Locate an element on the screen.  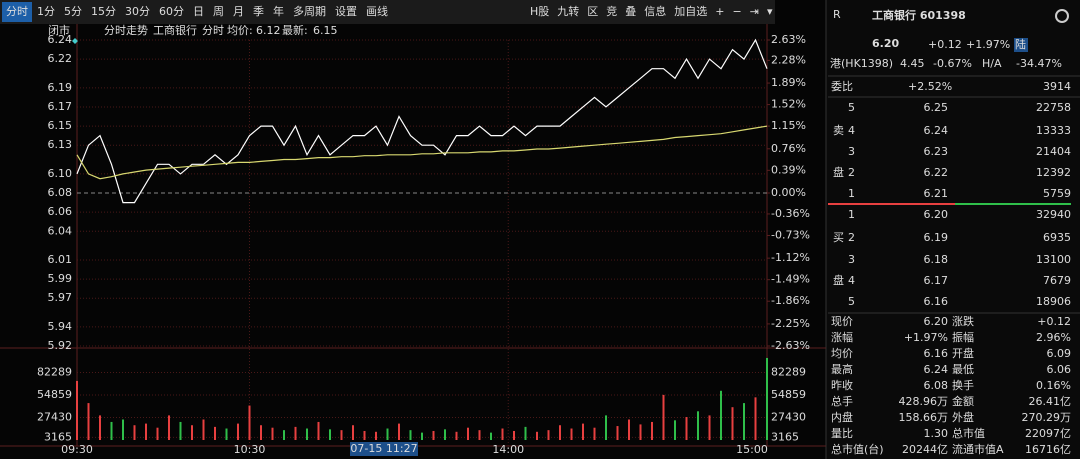
toolbar-button: 加自选 is located at coordinates (690, 11).